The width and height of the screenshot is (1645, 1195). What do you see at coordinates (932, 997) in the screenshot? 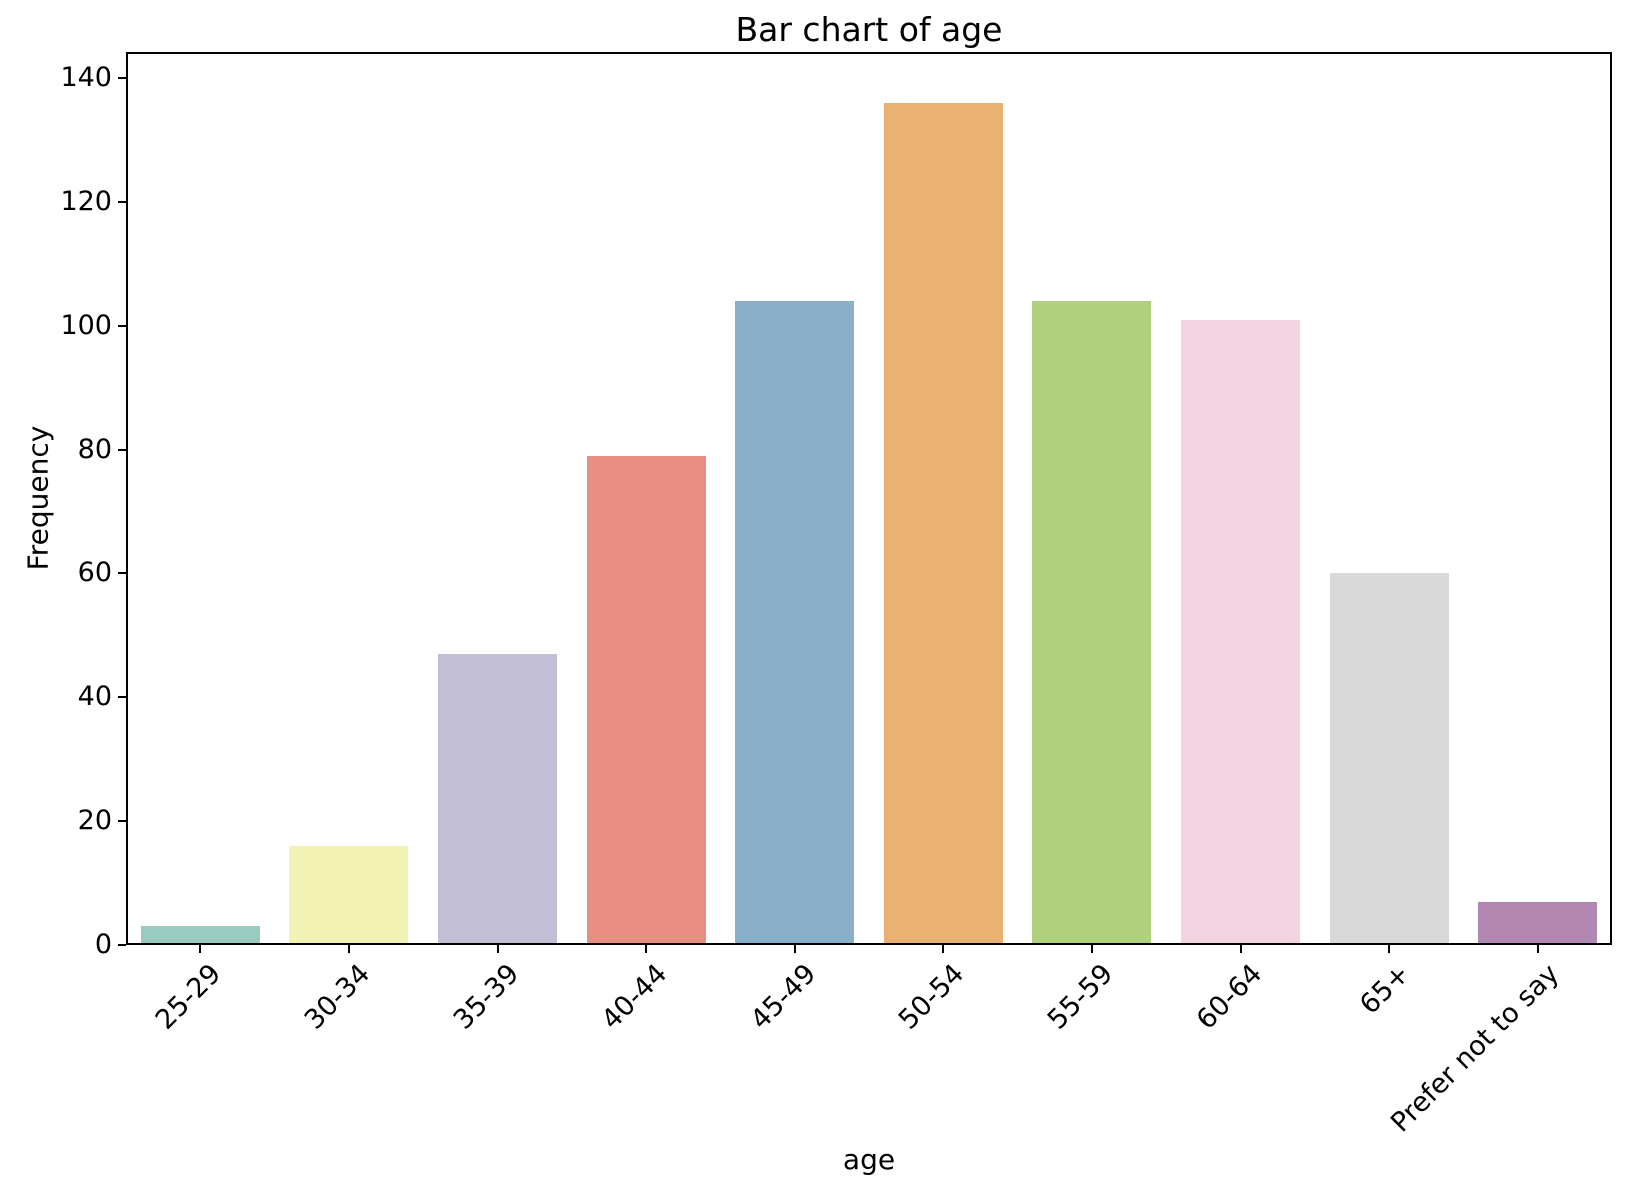
I see `x-tick-label: 50-54` at bounding box center [932, 997].